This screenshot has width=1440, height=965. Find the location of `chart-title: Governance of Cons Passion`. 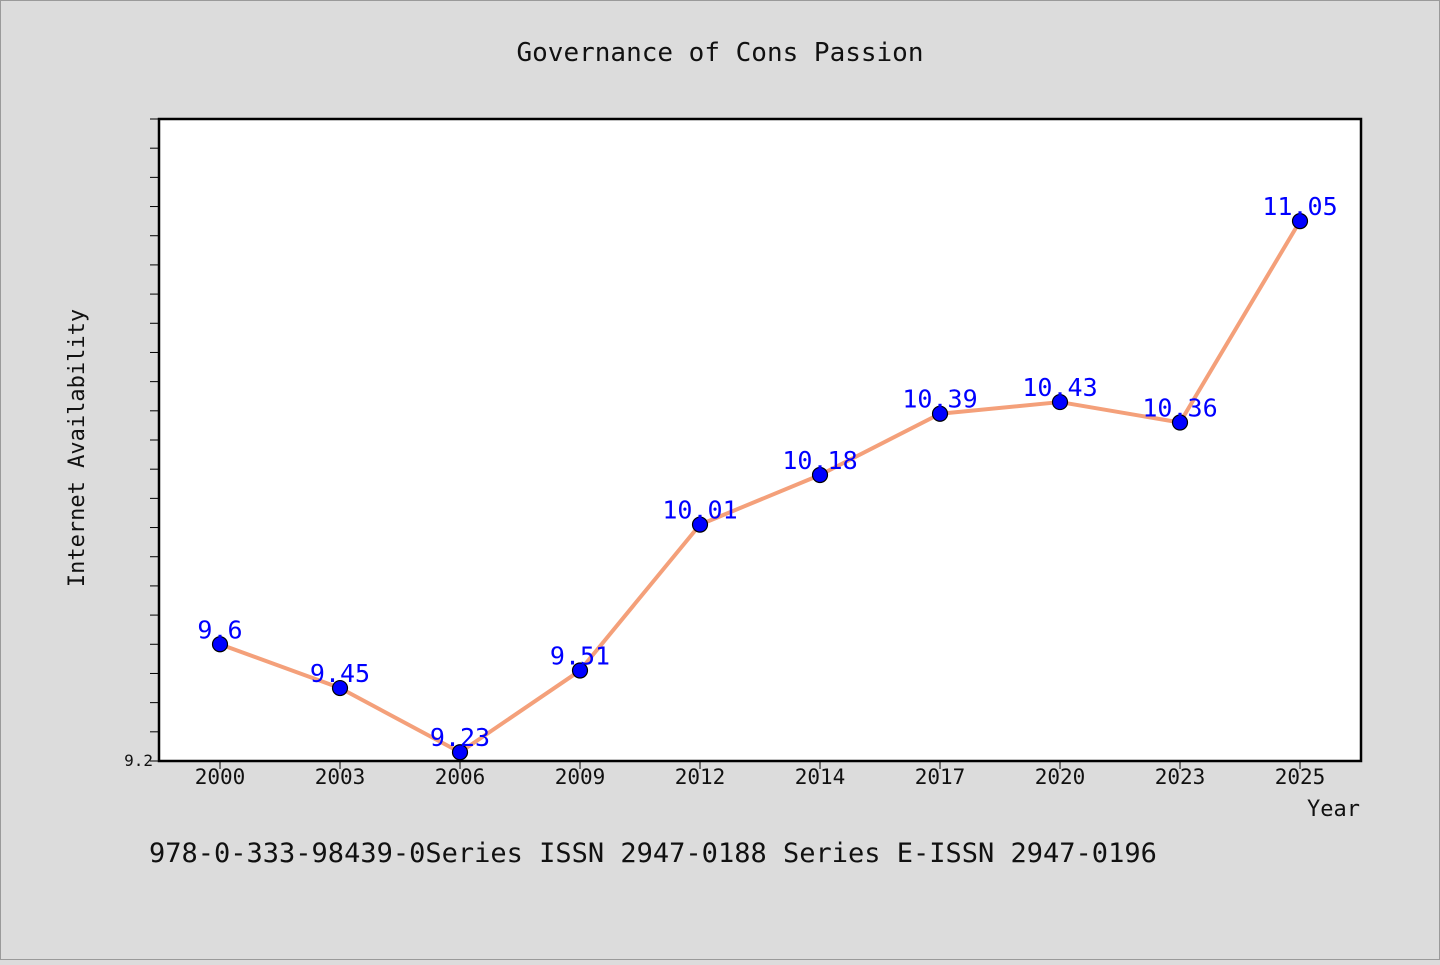

chart-title: Governance of Cons Passion is located at coordinates (720, 53).